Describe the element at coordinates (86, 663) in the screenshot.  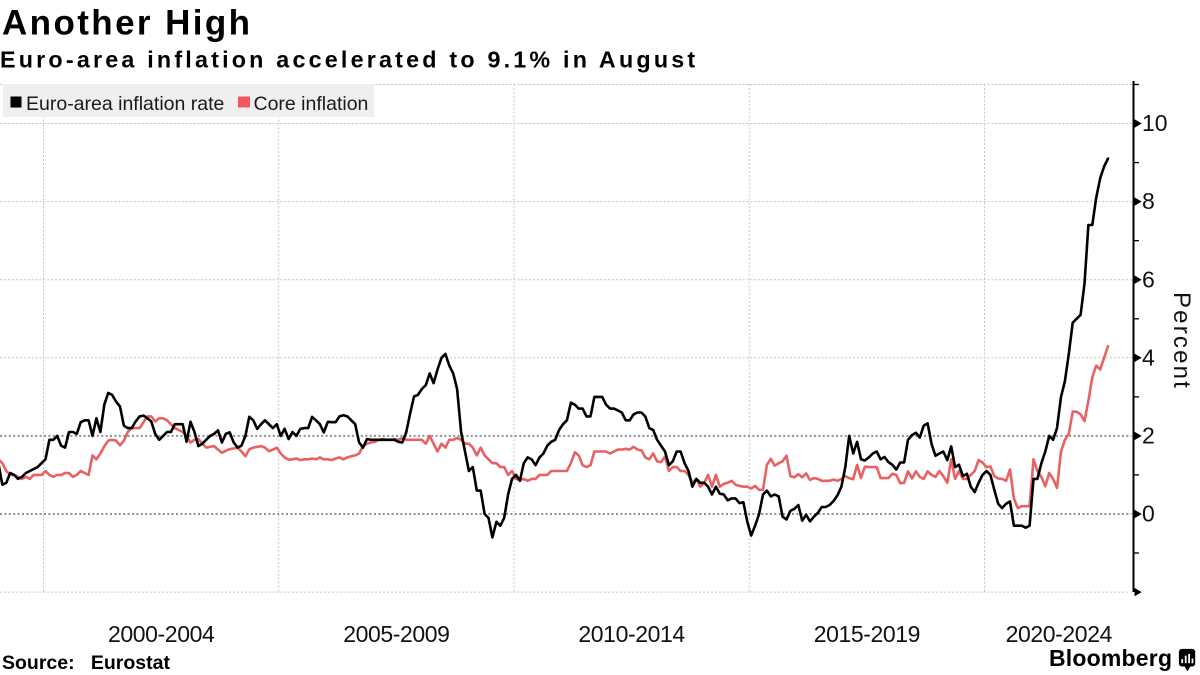
I see `svg-text: Source: Eurostat` at that location.